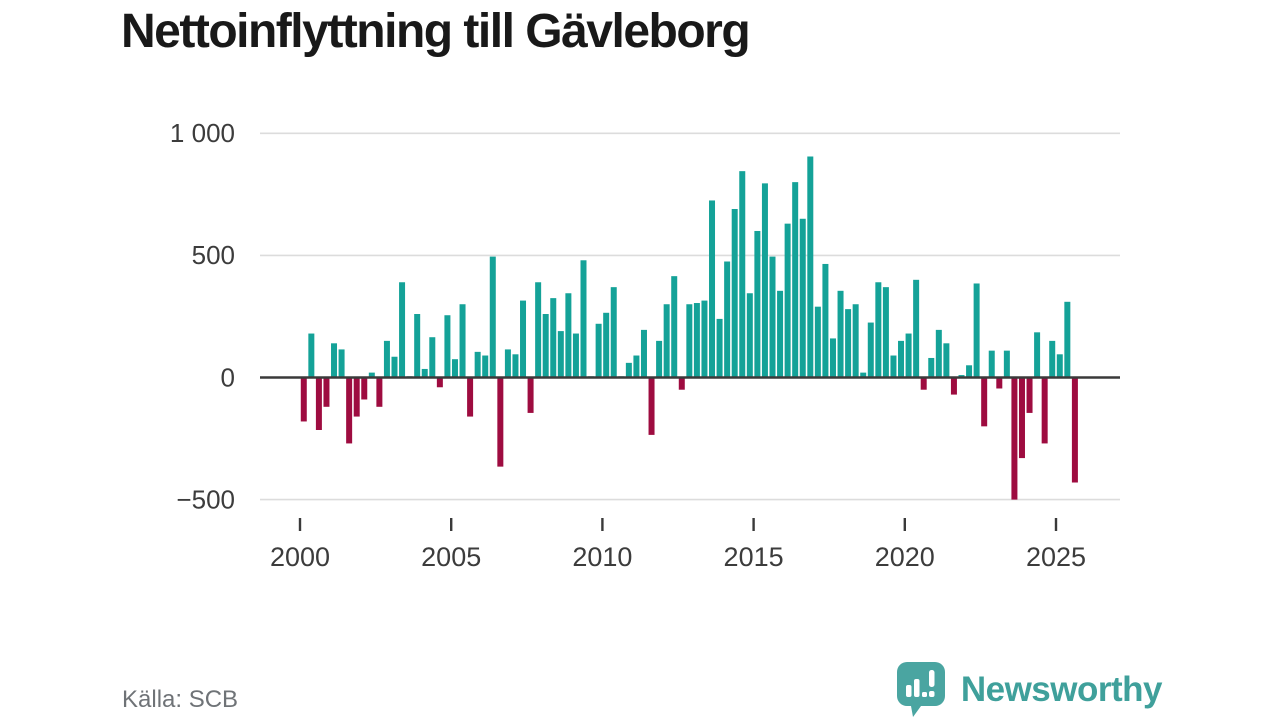 Image resolution: width=1280 pixels, height=720 pixels. What do you see at coordinates (523, 339) in the screenshot?
I see `bar-2007-q2` at bounding box center [523, 339].